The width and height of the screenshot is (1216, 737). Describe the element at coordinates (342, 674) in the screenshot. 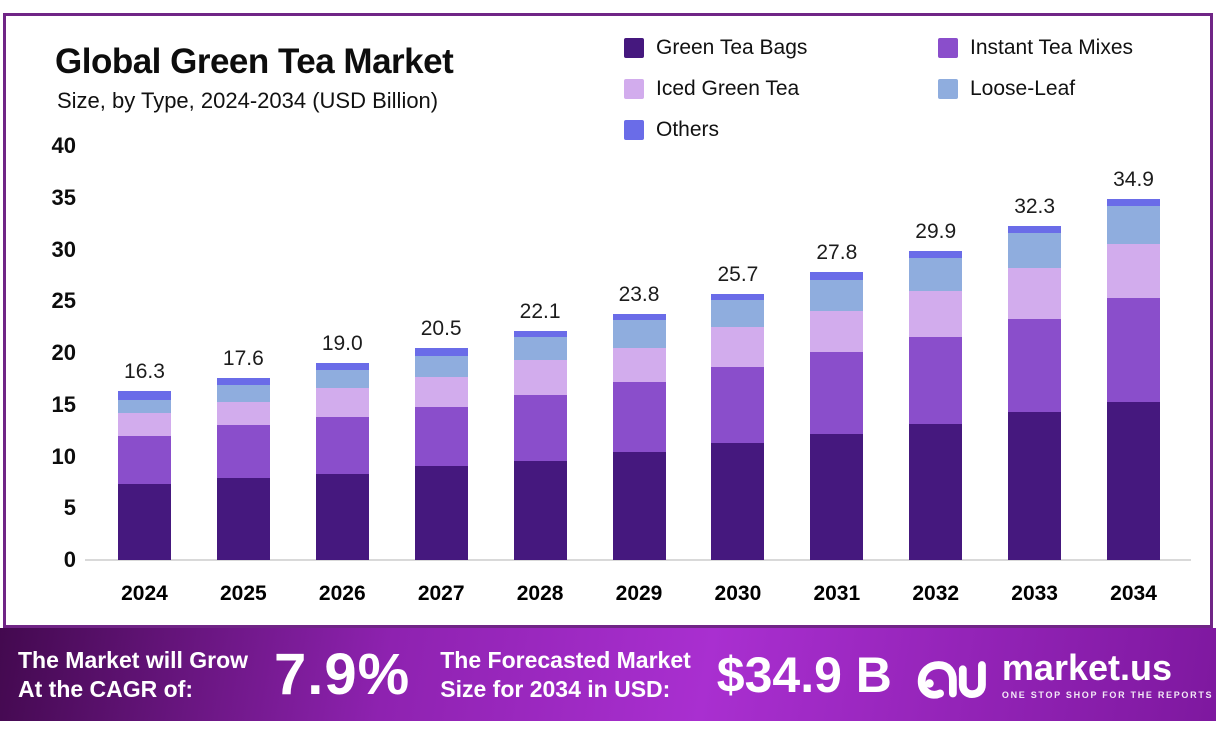

I see `cagr-value: 7.9%` at that location.